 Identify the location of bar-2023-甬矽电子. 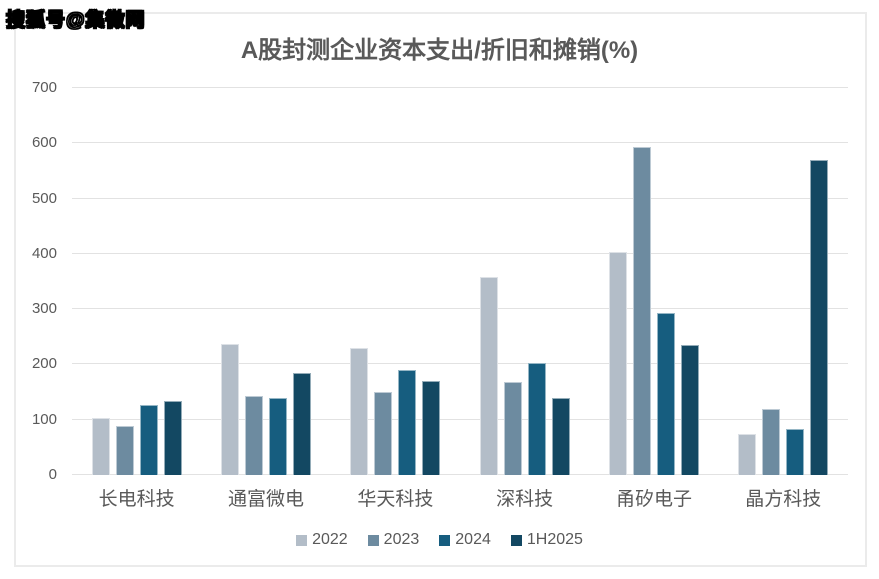
(641, 311).